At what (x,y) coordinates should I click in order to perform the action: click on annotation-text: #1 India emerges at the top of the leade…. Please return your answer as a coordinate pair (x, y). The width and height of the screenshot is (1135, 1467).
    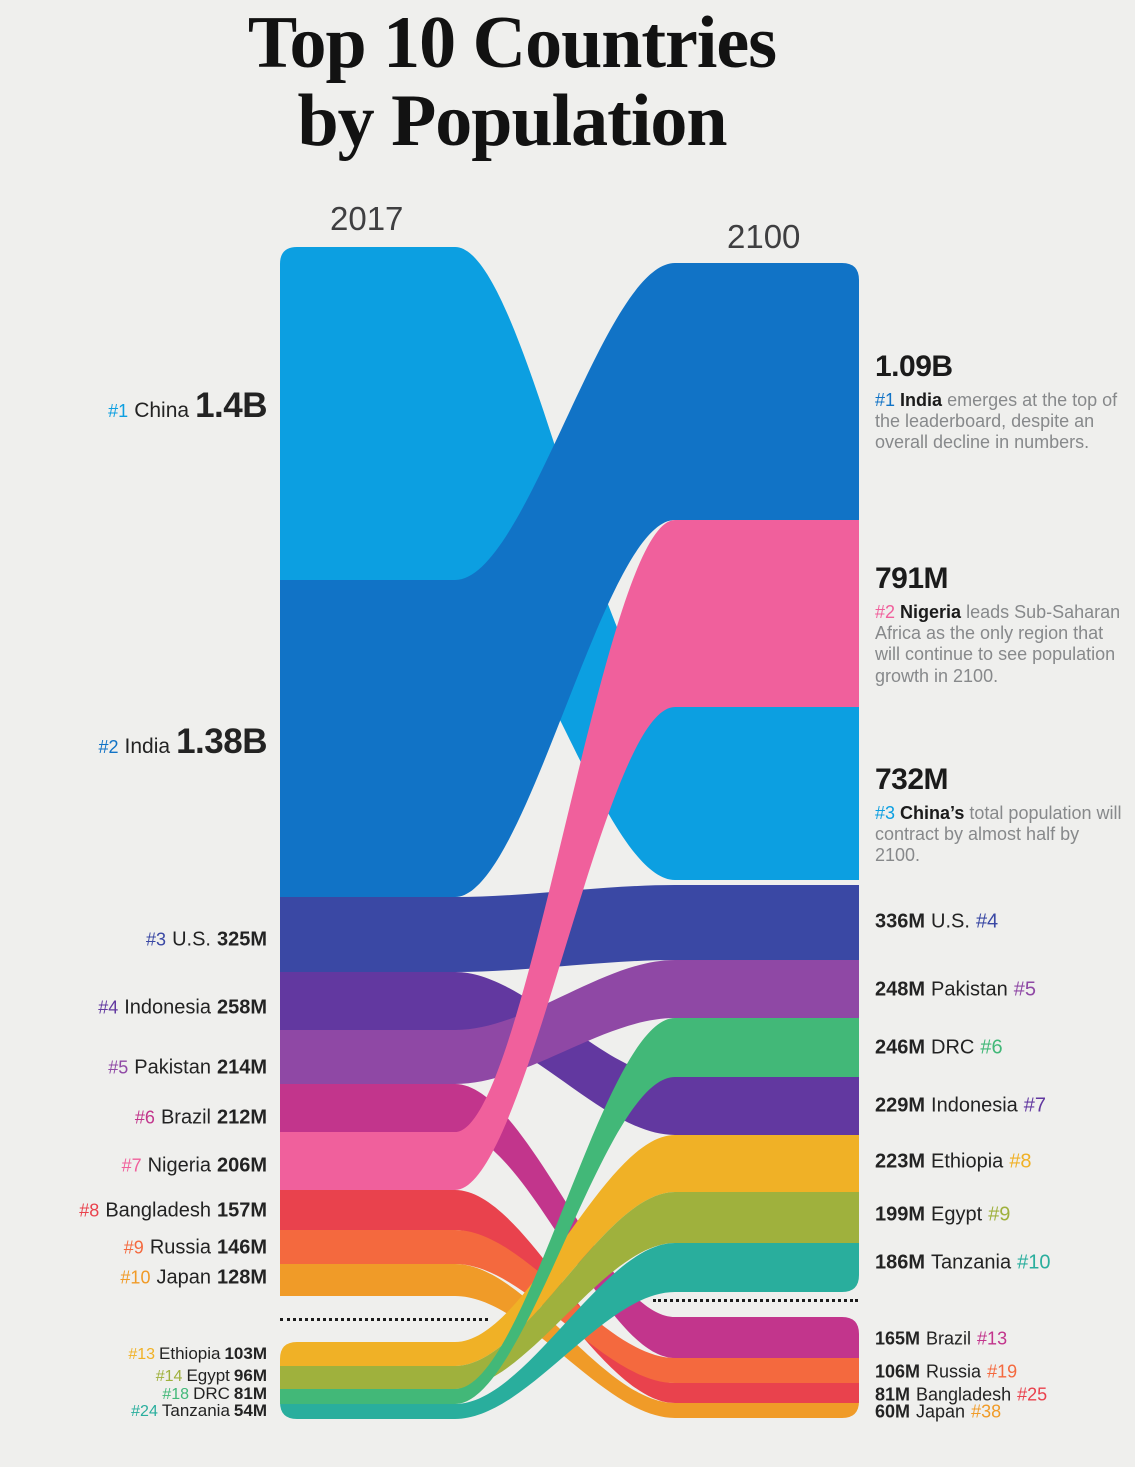
    Looking at the image, I should click on (996, 421).